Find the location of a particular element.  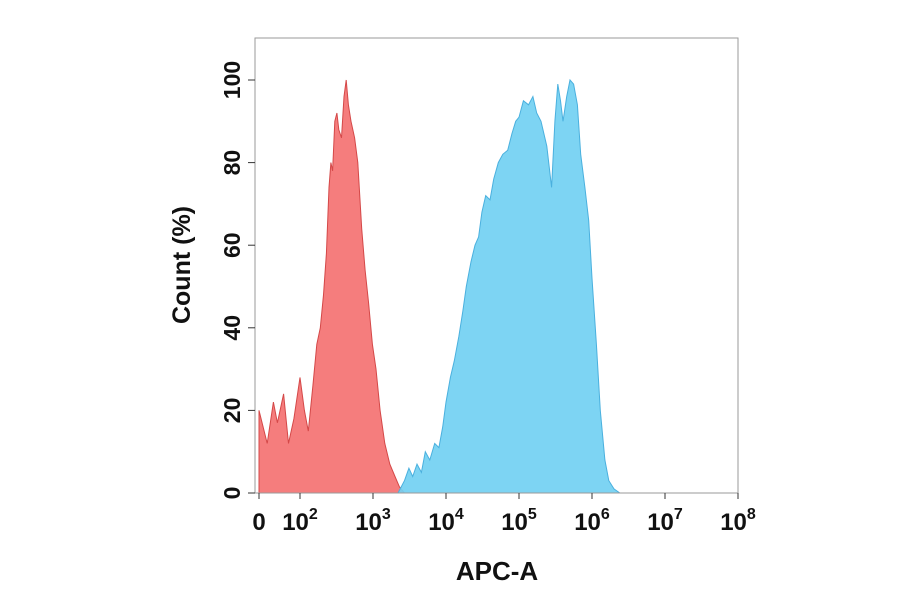

y-tick-label: 0 is located at coordinates (232, 493).